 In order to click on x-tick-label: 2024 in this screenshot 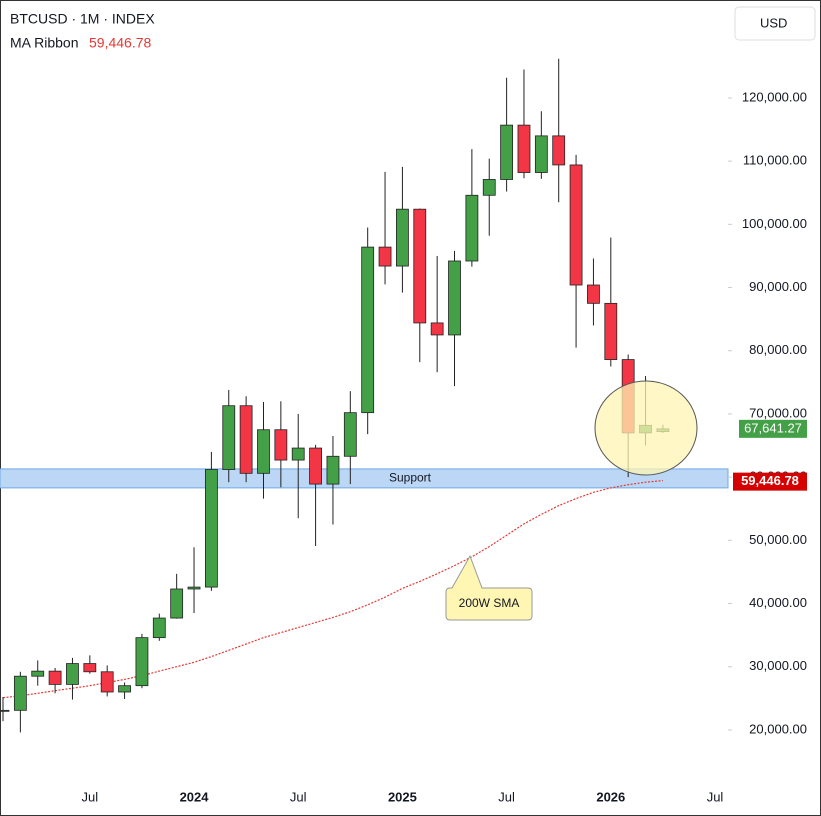, I will do `click(195, 796)`.